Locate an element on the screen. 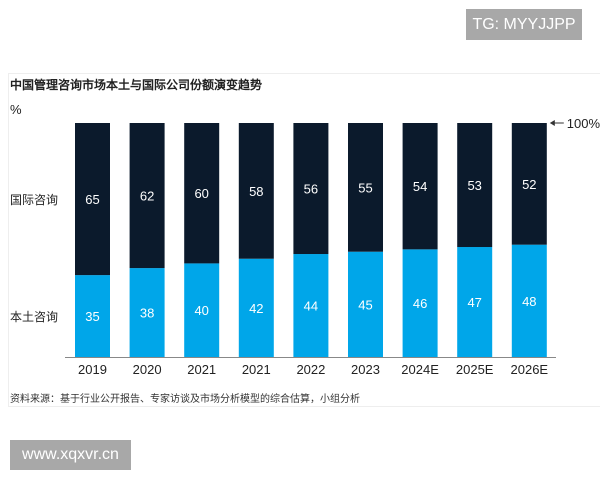 The width and height of the screenshot is (600, 480). source-note: 资料来源：基于行业公开报告、专家访谈及市场分析模型的综合估算，小组分析 is located at coordinates (185, 399).